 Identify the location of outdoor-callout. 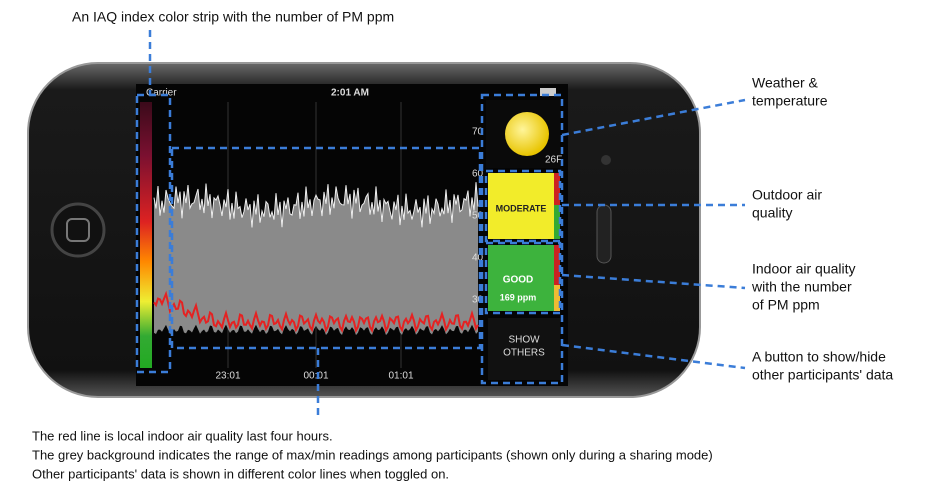
(523, 206).